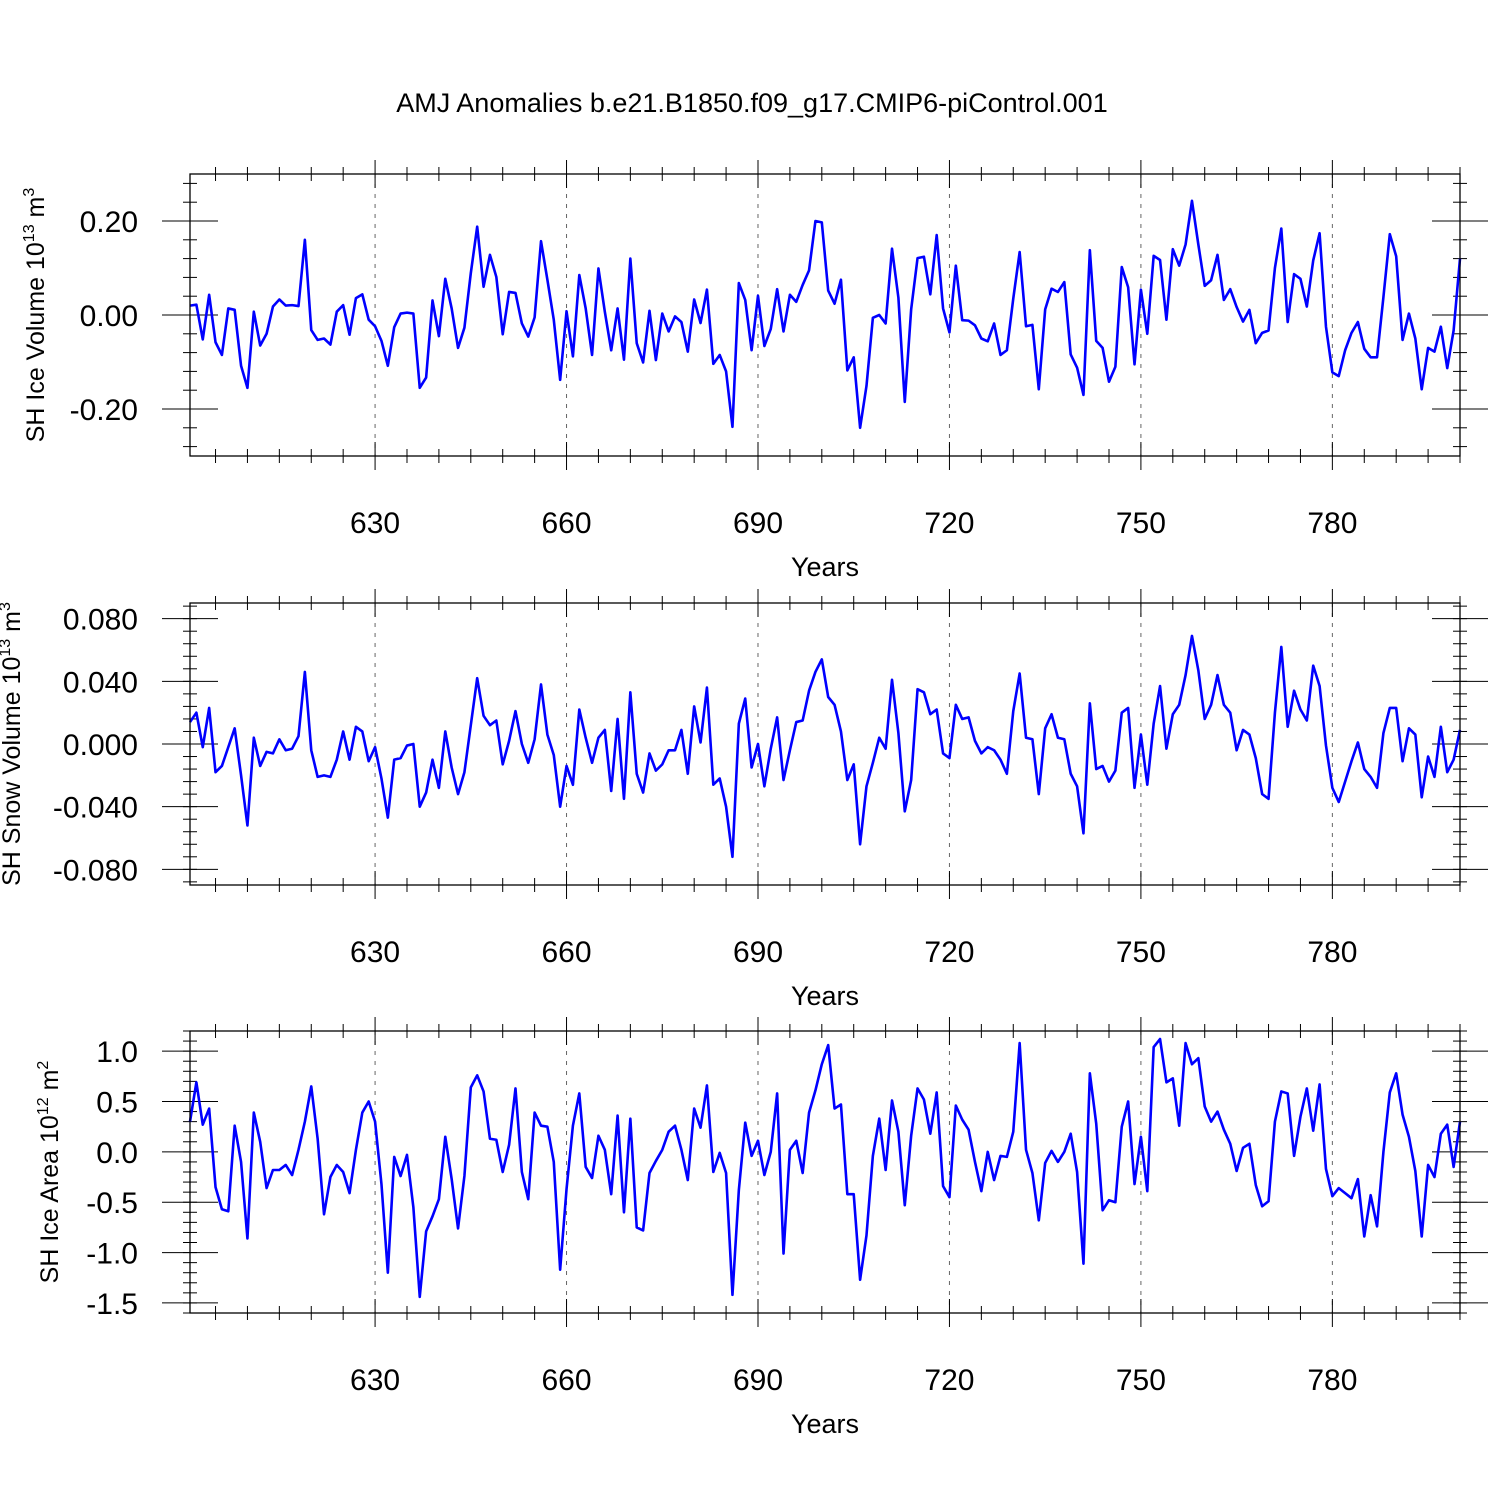  I want to click on ice-volume-y-tick-label: 0.20, so click(109, 222).